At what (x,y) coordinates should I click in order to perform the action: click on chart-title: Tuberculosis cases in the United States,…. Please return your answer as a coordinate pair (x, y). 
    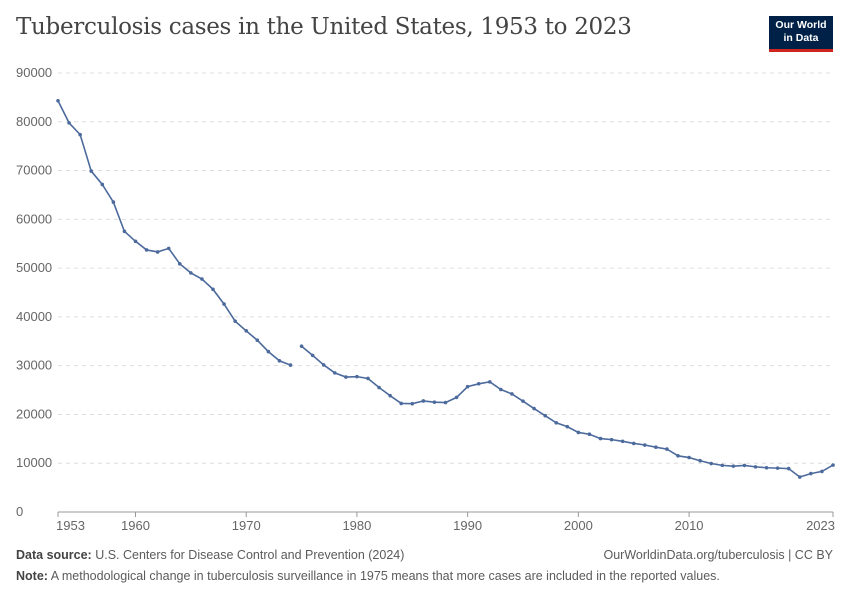
    Looking at the image, I should click on (324, 27).